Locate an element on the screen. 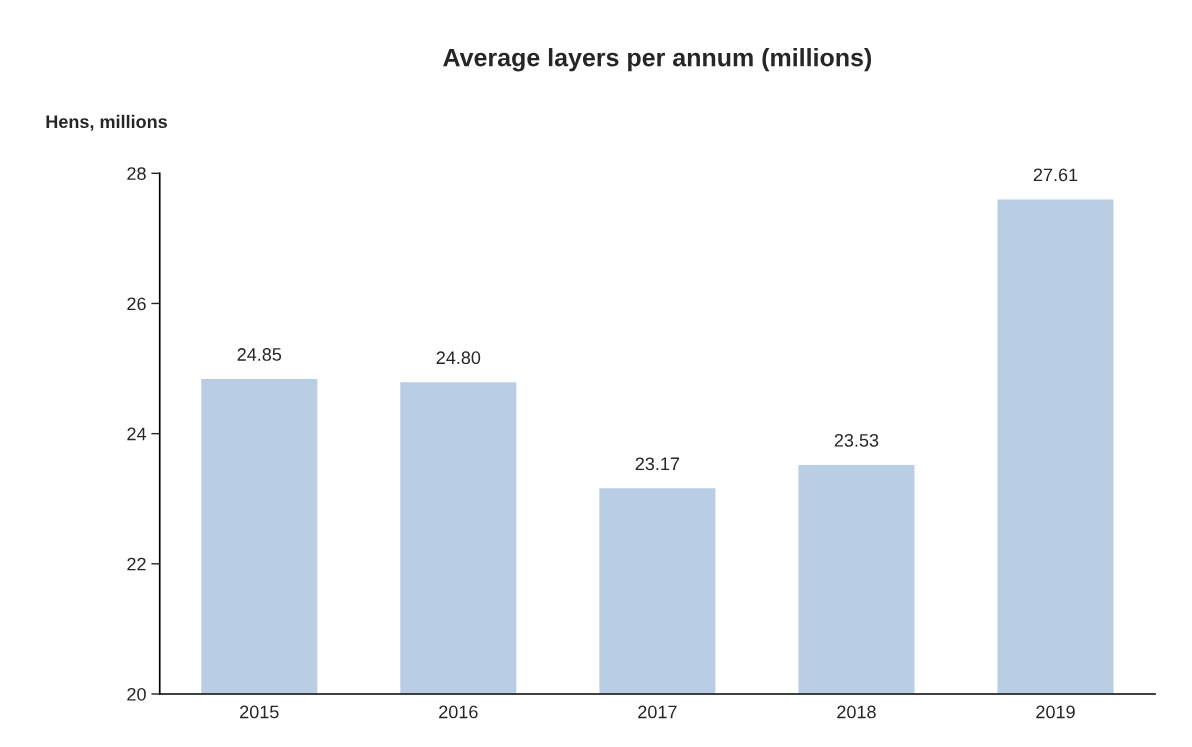 The height and width of the screenshot is (747, 1192). y-tick-label: 22 is located at coordinates (136, 564).